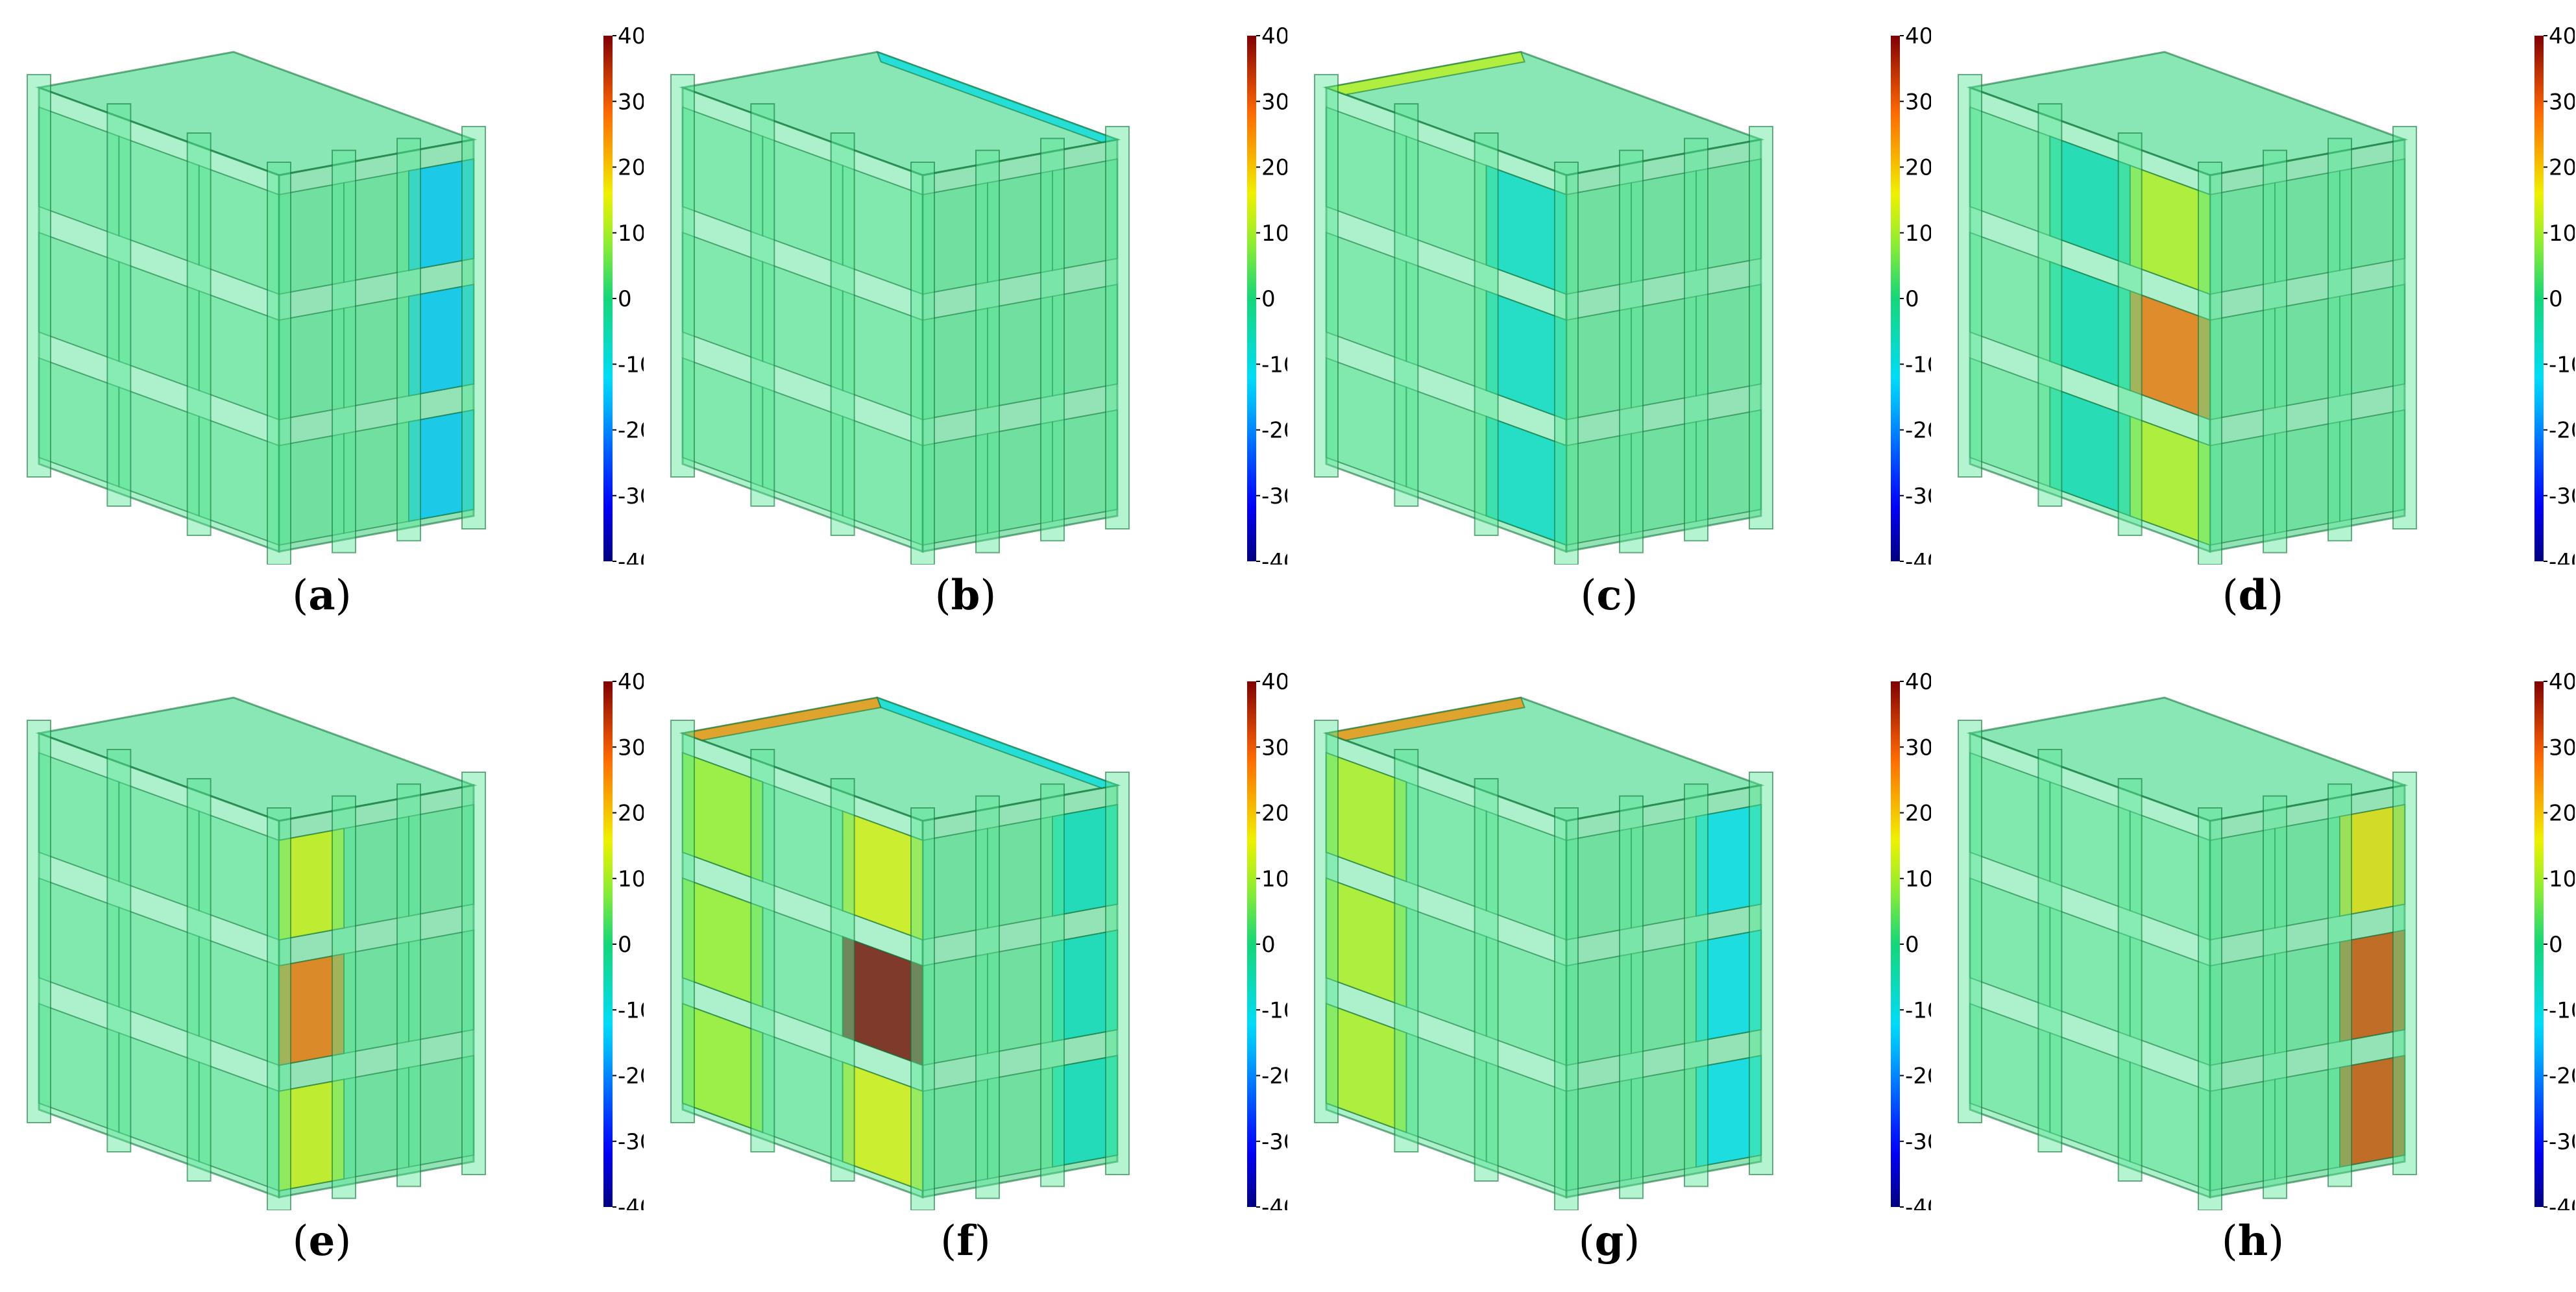 The width and height of the screenshot is (2576, 1292). I want to click on panel-a: 40 30 20 10 0 -10 -20 -30 -40 (a), so click(322, 323).